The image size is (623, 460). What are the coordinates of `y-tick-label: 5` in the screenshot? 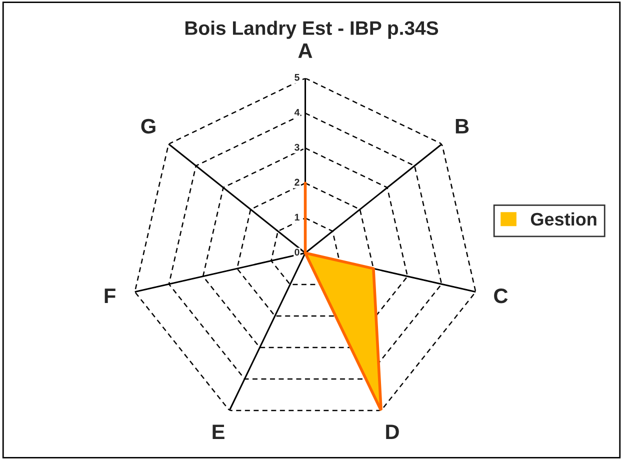 It's located at (297, 77).